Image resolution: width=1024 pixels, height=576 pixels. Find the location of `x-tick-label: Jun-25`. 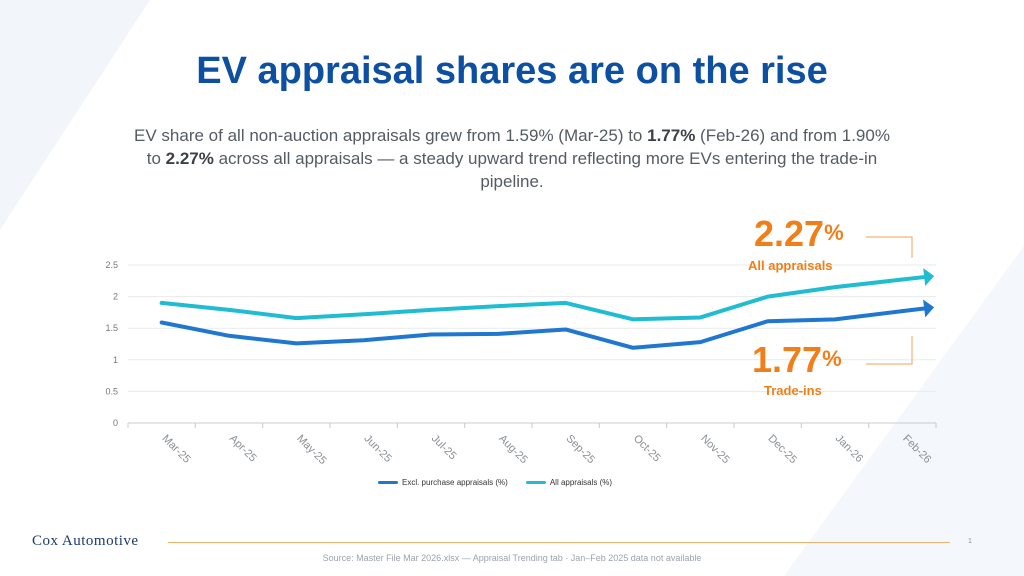

x-tick-label: Jun-25 is located at coordinates (378, 449).